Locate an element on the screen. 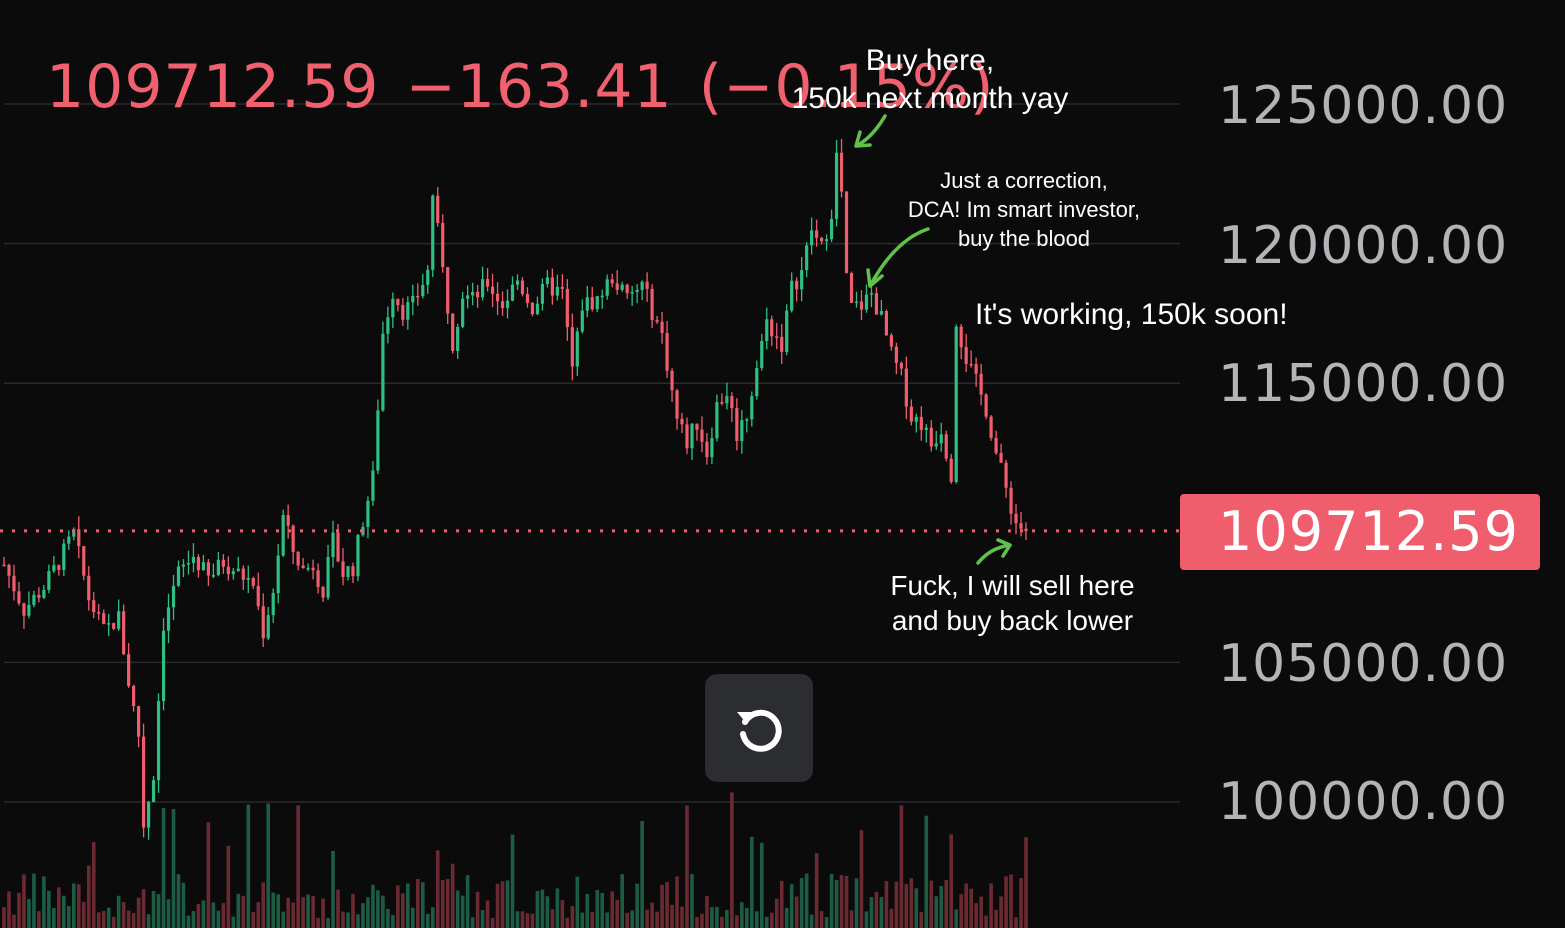 Image resolution: width=1565 pixels, height=928 pixels. current-price-tag: 109712.59 is located at coordinates (1360, 532).